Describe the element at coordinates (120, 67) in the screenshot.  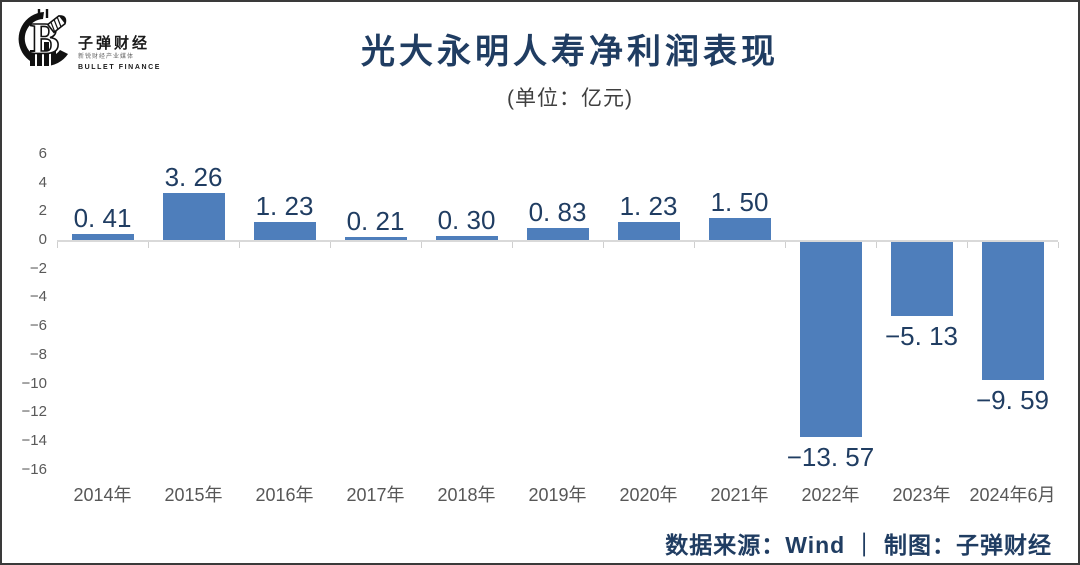
I see `brand-name-en: BULLET FINANCE` at that location.